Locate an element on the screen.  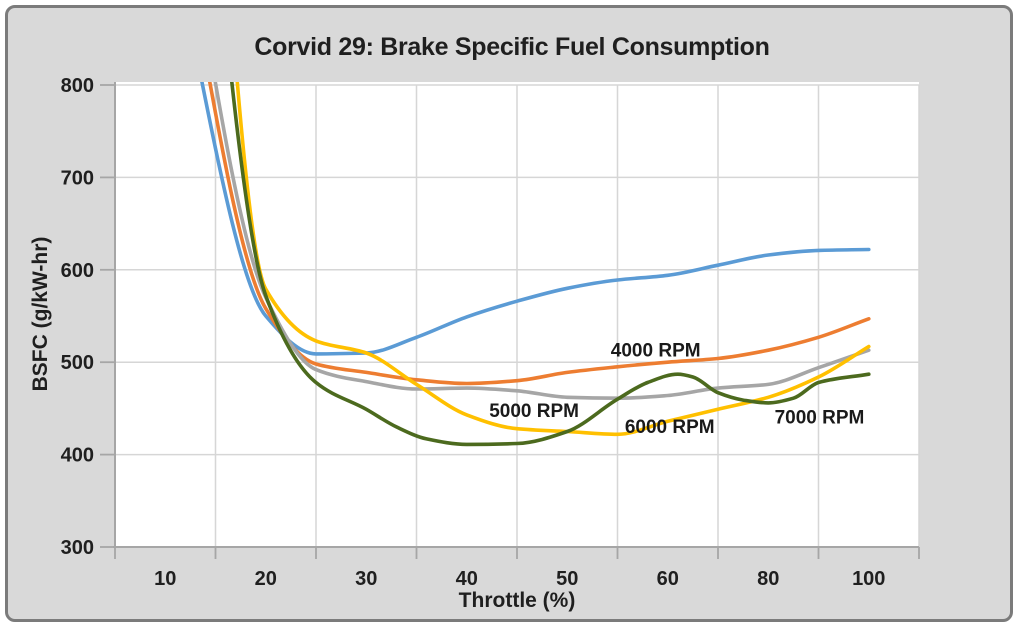
x-tick-label: 20 is located at coordinates (266, 579).